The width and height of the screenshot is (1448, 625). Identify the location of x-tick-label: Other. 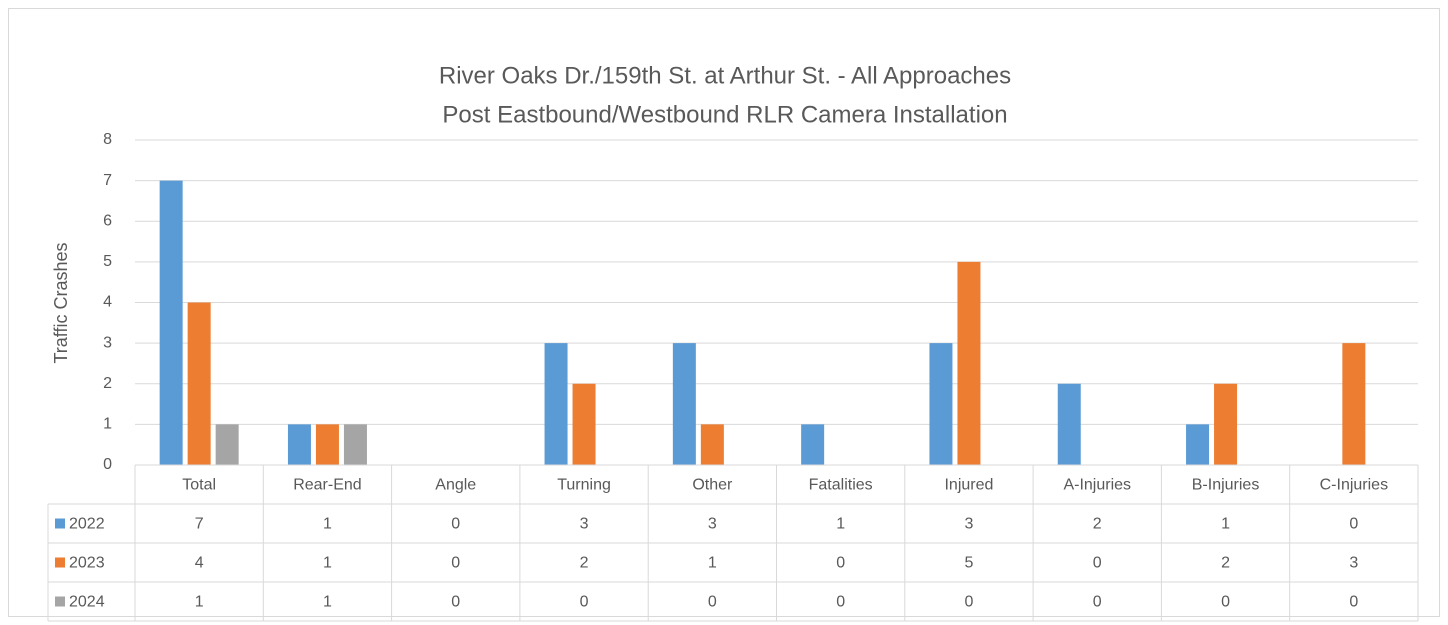
(712, 485).